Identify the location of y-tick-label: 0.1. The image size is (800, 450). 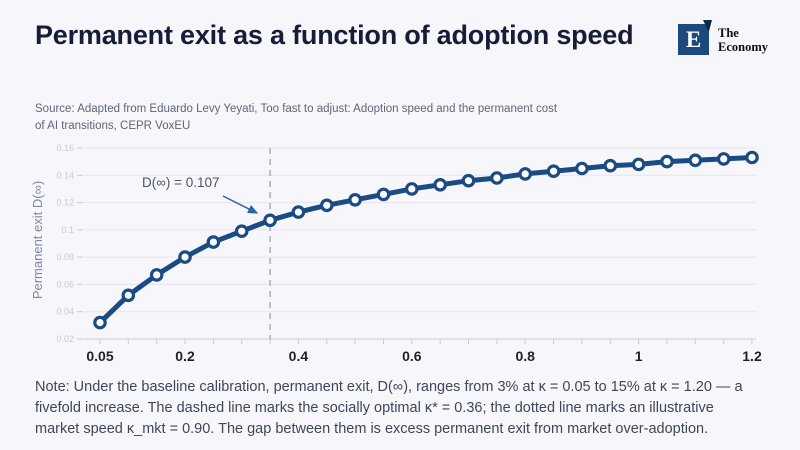
(67, 230).